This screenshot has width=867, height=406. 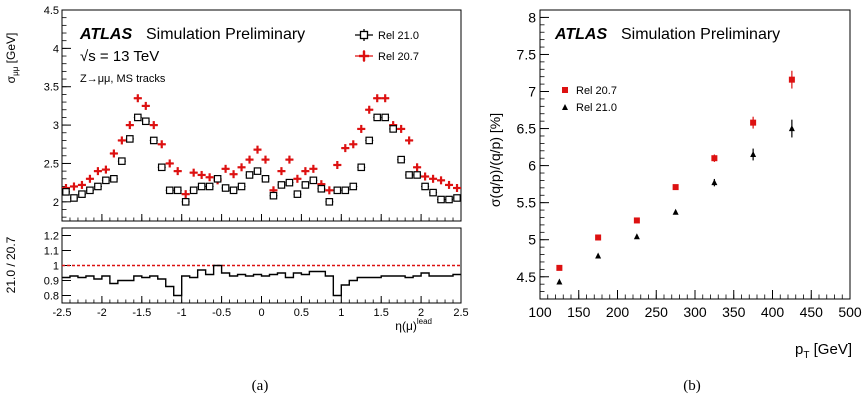 What do you see at coordinates (579, 312) in the screenshot?
I see `x-tick-label-b: 150` at bounding box center [579, 312].